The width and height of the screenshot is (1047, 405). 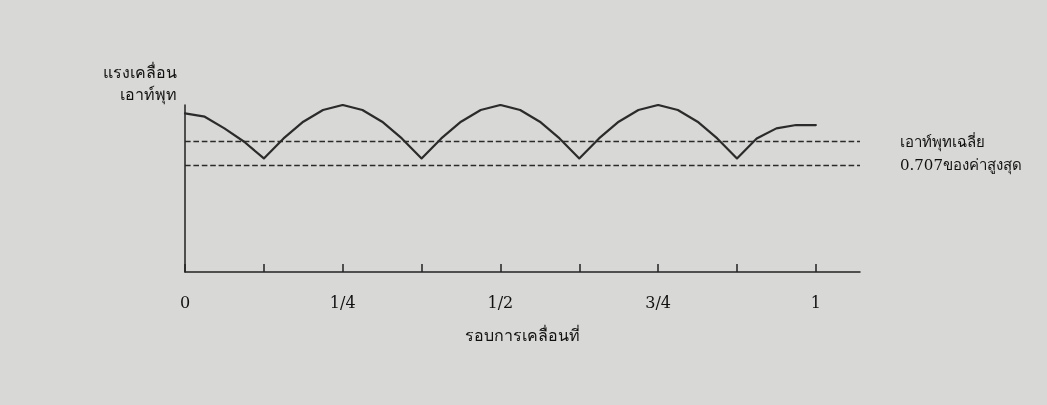 What do you see at coordinates (500, 302) in the screenshot?
I see `x-tick-label: 1/2` at bounding box center [500, 302].